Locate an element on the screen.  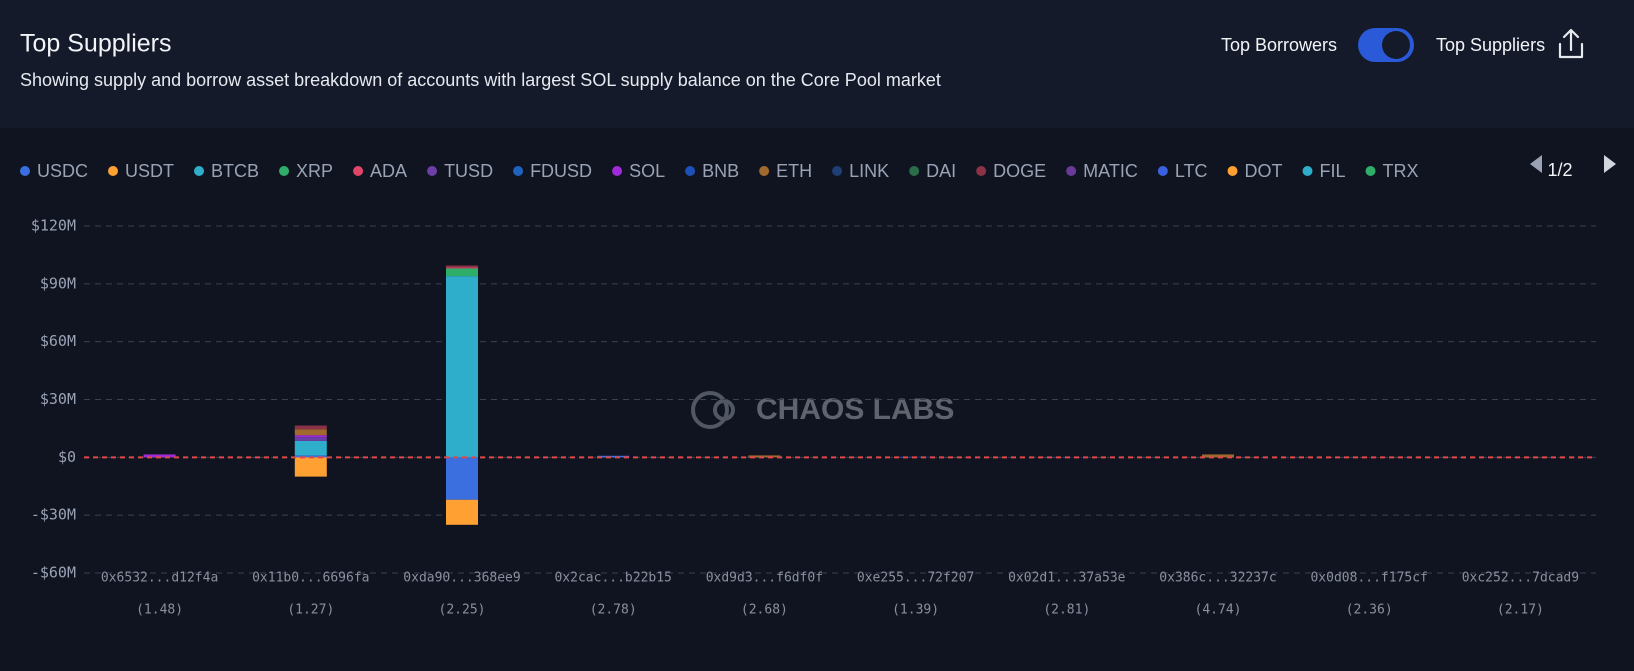
y-tick-label: $120M is located at coordinates (53, 226).